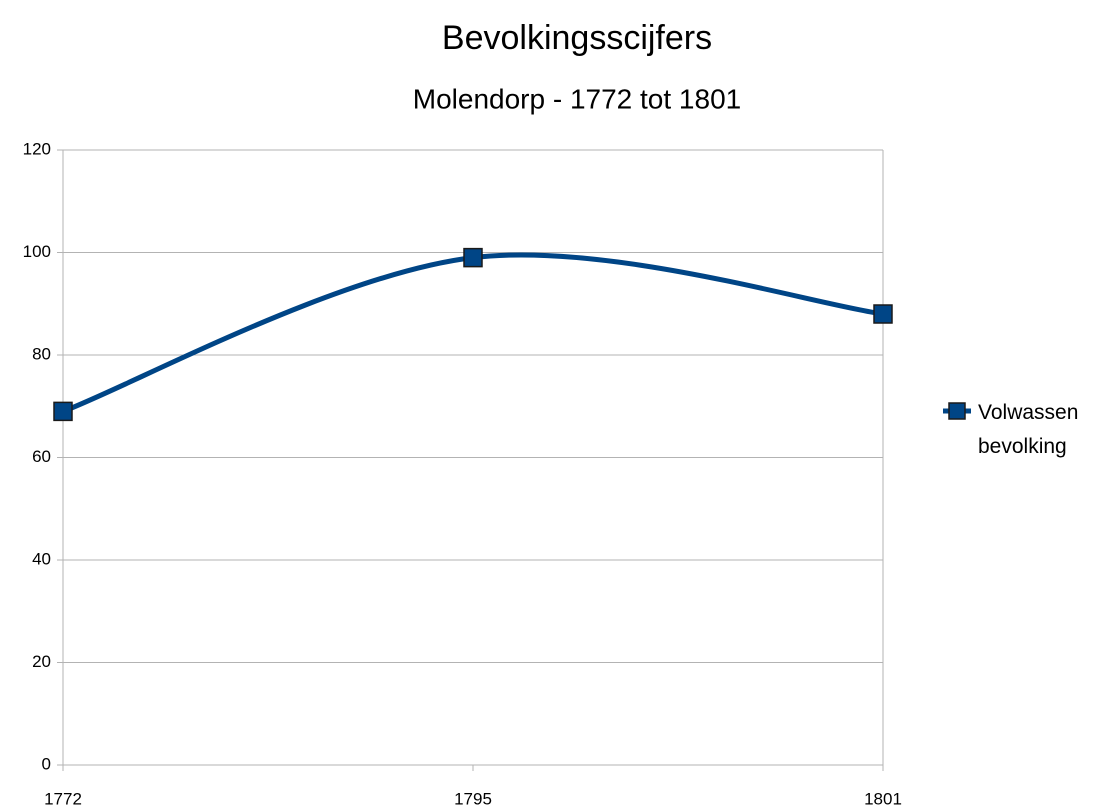 The image size is (1112, 809). I want to click on chart-title: Bevolkingsscijfers, so click(577, 38).